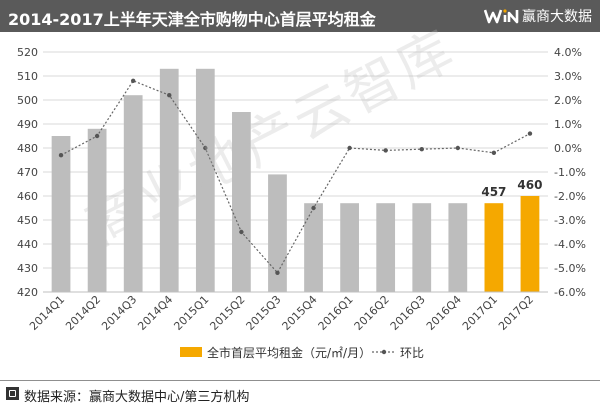  I want to click on y-tick-label: 420, so click(27, 292).